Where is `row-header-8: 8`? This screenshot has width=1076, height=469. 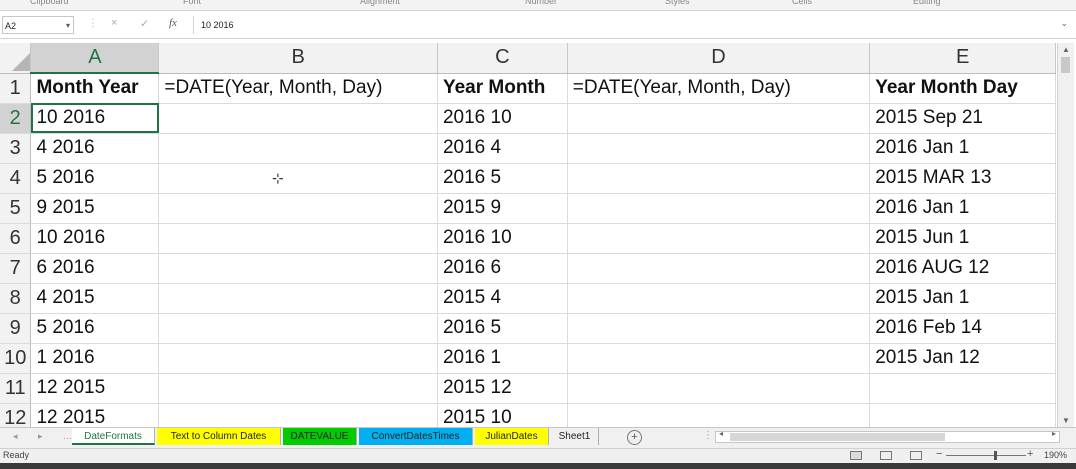
row-header-8: 8 is located at coordinates (16, 298).